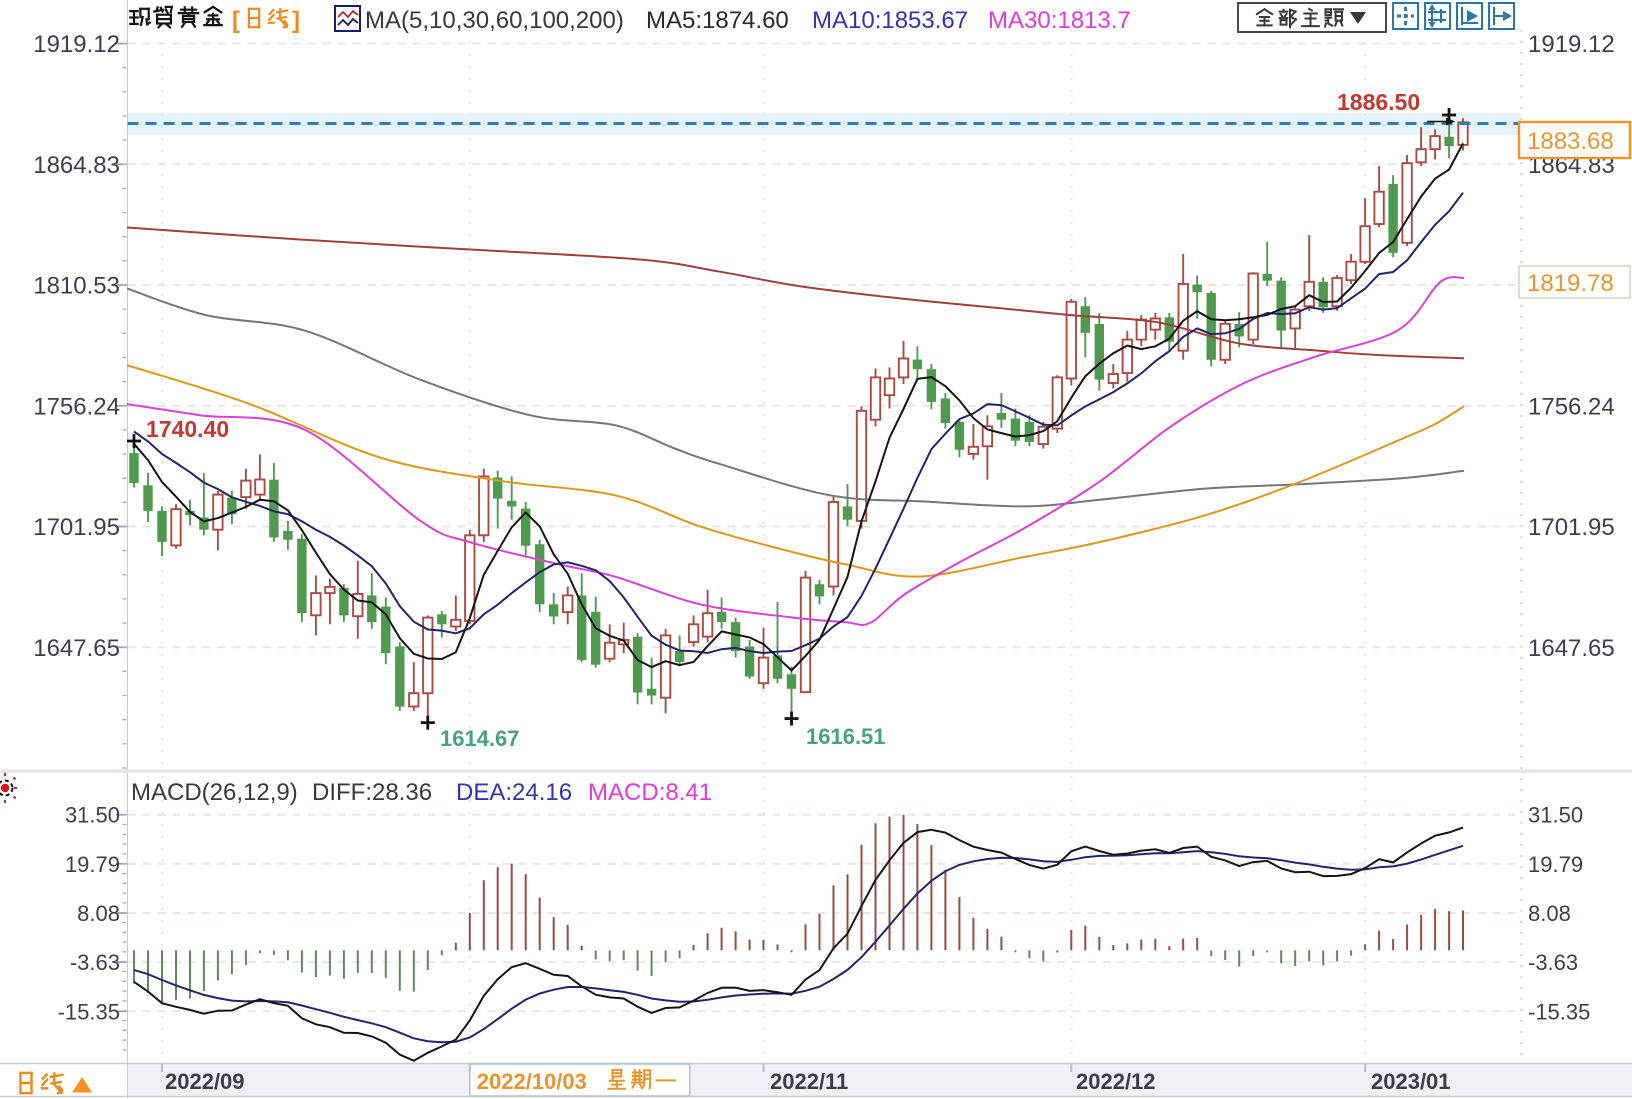 Image resolution: width=1632 pixels, height=1099 pixels. I want to click on svg-text: 2022/09, so click(205, 1081).